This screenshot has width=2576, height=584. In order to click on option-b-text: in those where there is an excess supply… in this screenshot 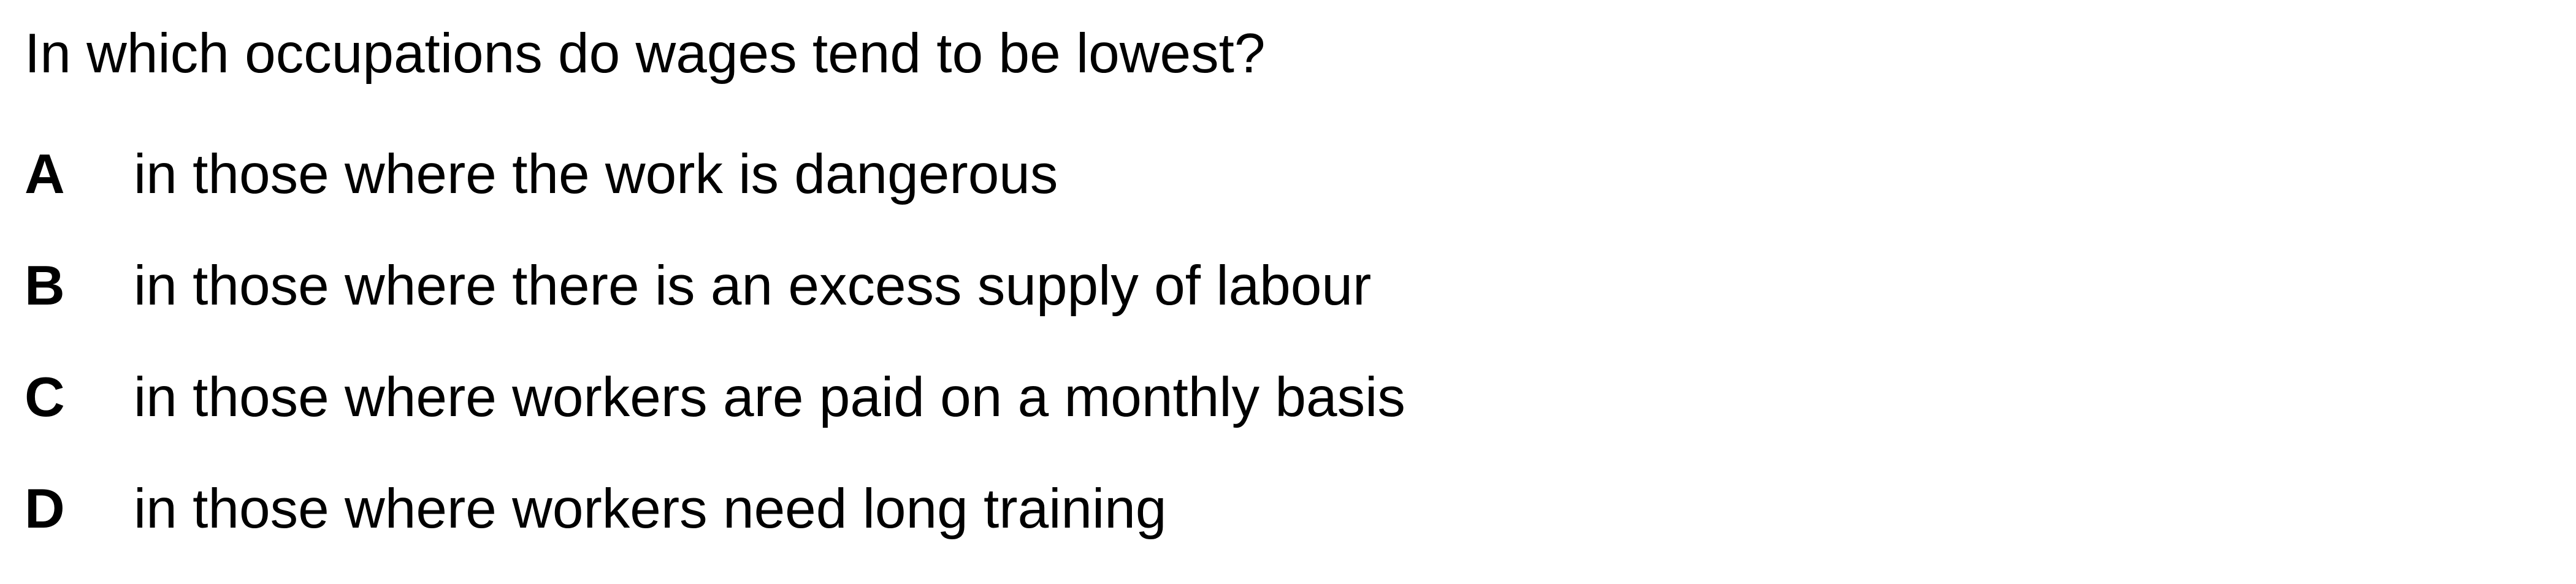, I will do `click(753, 286)`.